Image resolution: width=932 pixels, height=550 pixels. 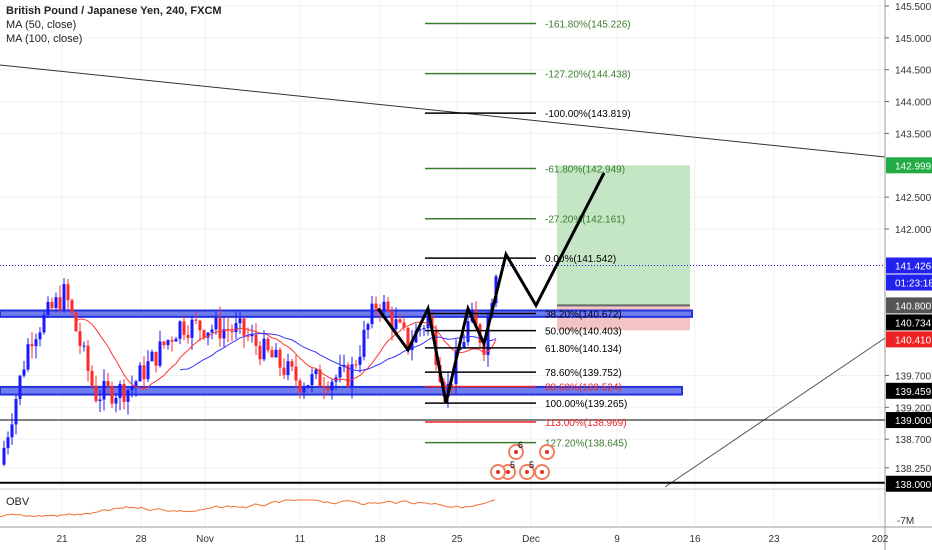 What do you see at coordinates (913, 103) in the screenshot?
I see `price-tick-label: 144.000` at bounding box center [913, 103].